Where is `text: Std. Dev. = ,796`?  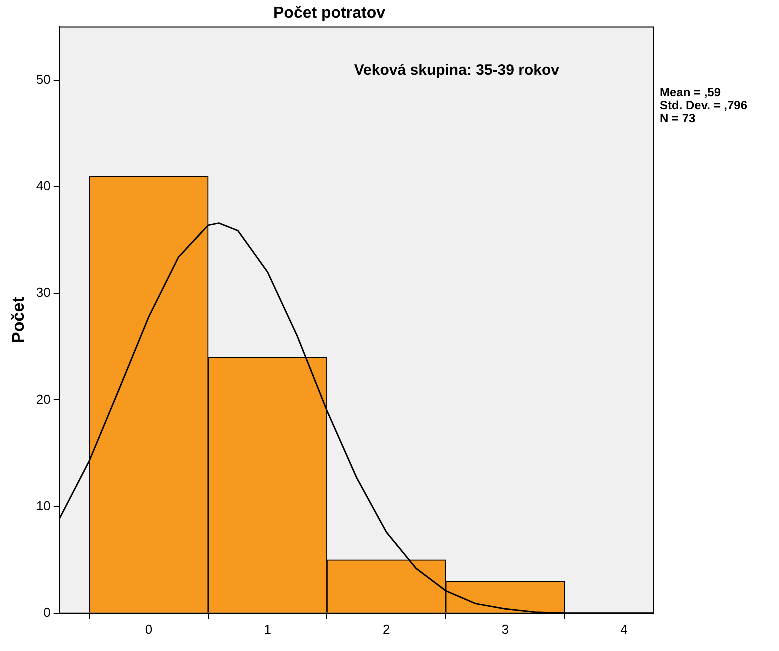 text: Std. Dev. = ,796 is located at coordinates (704, 105).